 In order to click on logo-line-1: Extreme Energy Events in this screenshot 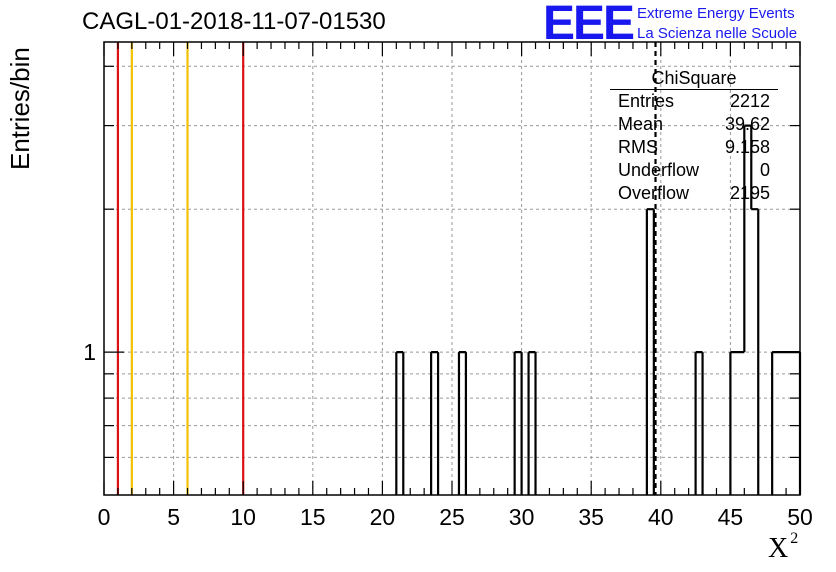, I will do `click(716, 13)`.